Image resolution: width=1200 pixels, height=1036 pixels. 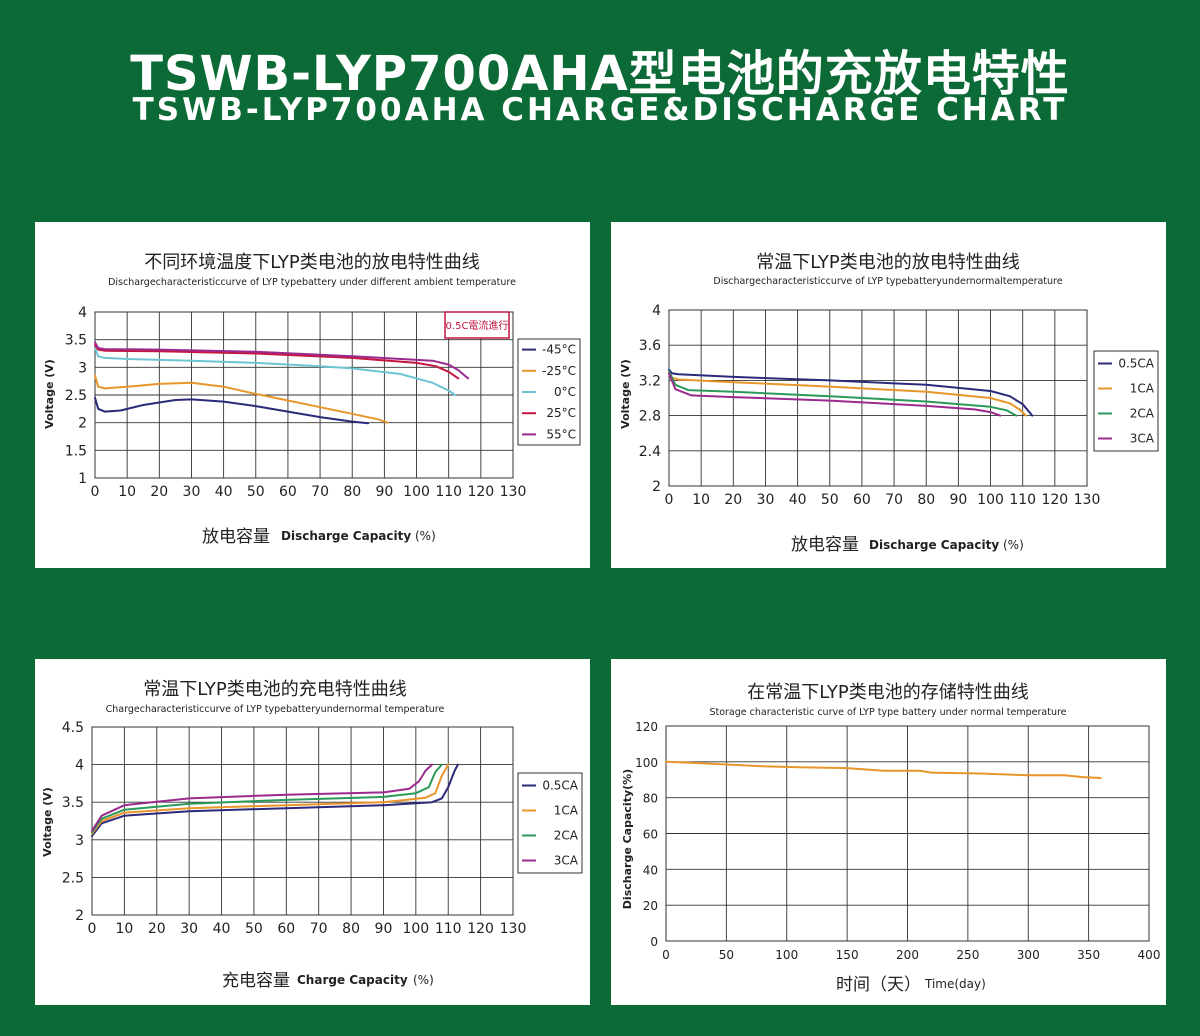 I want to click on legend-label: 25°C, so click(x=561, y=413).